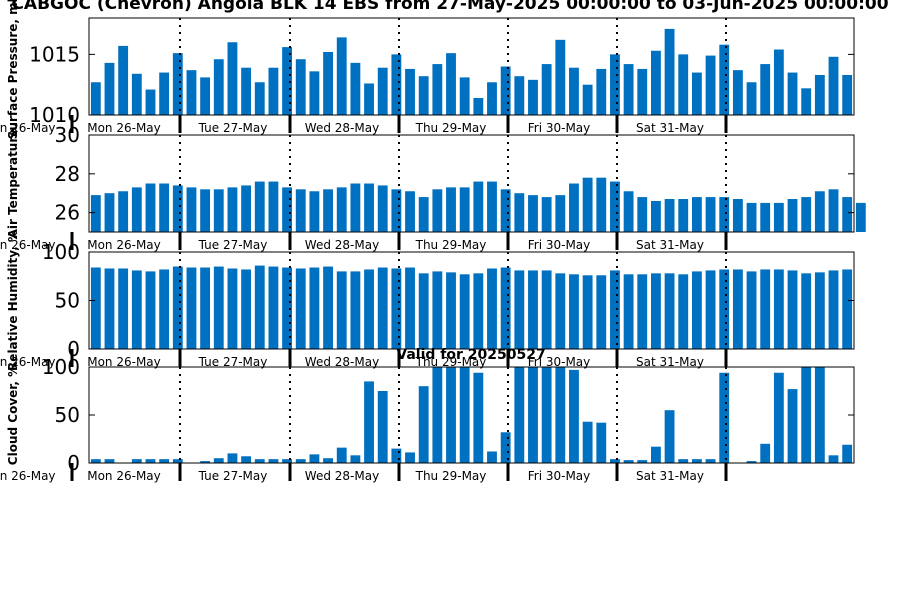  What do you see at coordinates (342, 128) in the screenshot?
I see `x-tick-label: Wed 28-May` at bounding box center [342, 128].